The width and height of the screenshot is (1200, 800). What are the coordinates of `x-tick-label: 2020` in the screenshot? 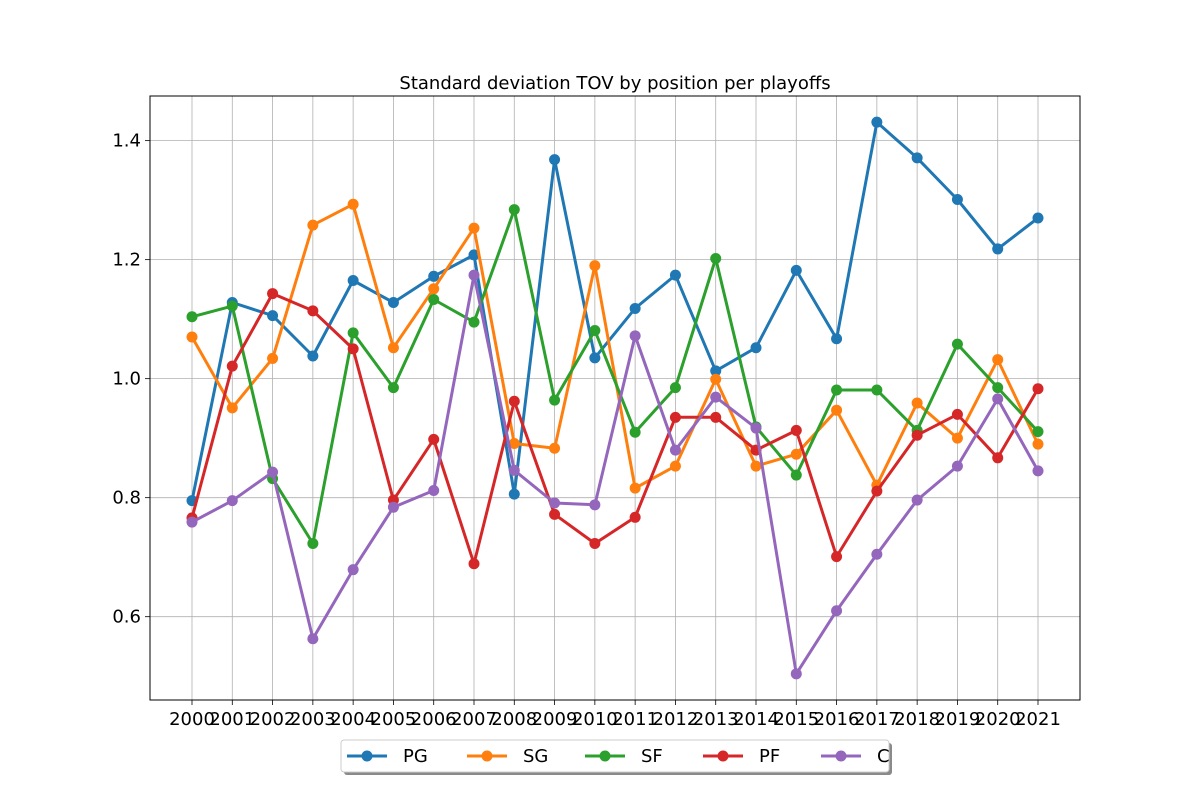 It's located at (998, 719).